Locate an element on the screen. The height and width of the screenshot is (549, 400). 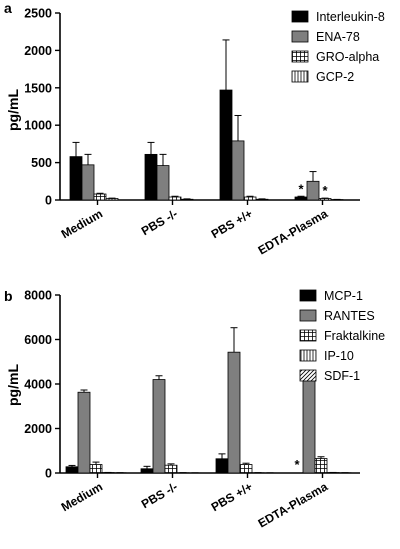
y-axis-label-b: pg/mL is located at coordinates (13, 385).